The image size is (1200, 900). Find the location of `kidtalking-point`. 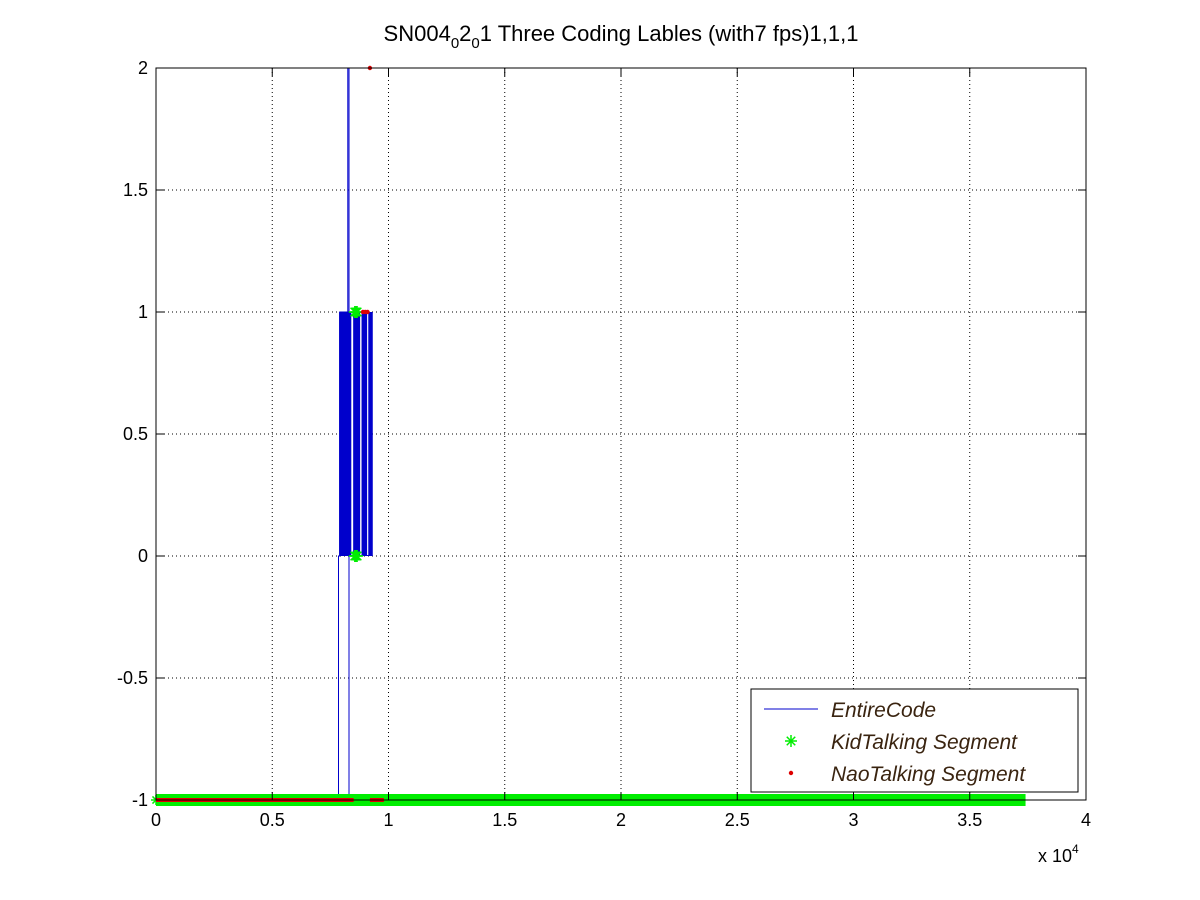

kidtalking-point is located at coordinates (357, 556).